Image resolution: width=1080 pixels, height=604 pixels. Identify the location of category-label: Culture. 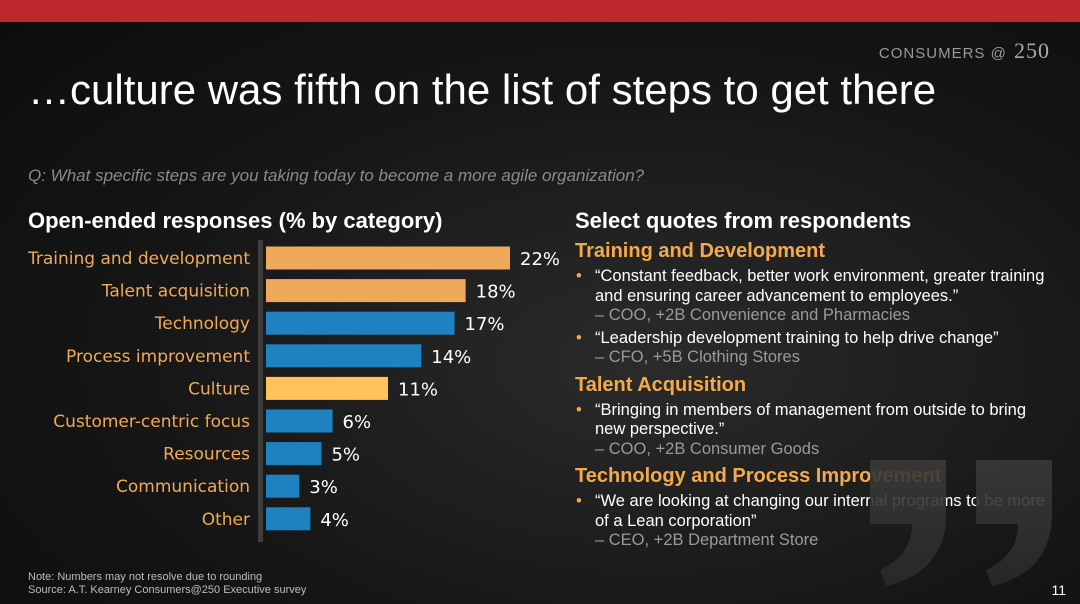
(219, 389).